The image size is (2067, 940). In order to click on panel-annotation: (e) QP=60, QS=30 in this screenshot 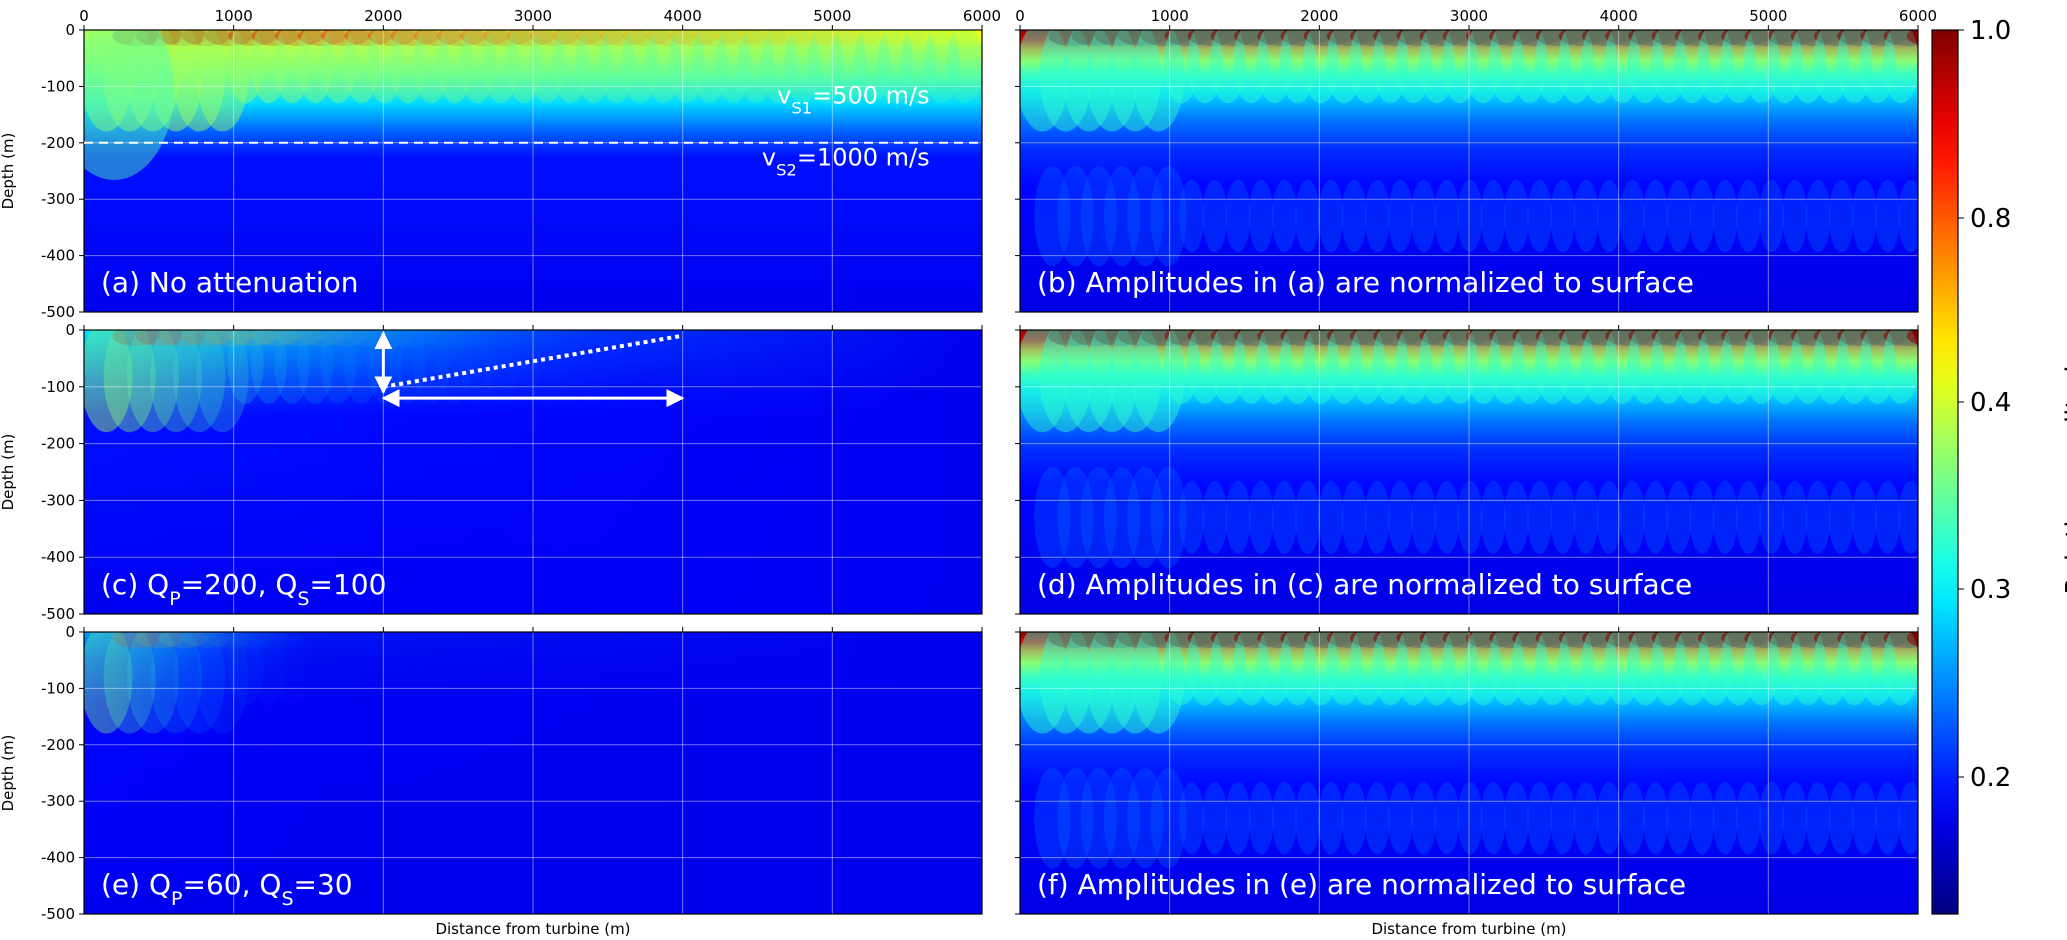, I will do `click(227, 889)`.